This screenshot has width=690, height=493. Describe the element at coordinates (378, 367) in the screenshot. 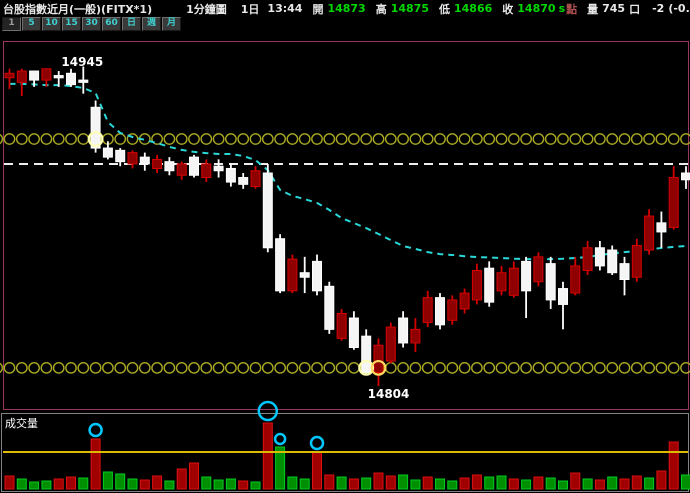

I see `lower-band-signal-circle` at that location.